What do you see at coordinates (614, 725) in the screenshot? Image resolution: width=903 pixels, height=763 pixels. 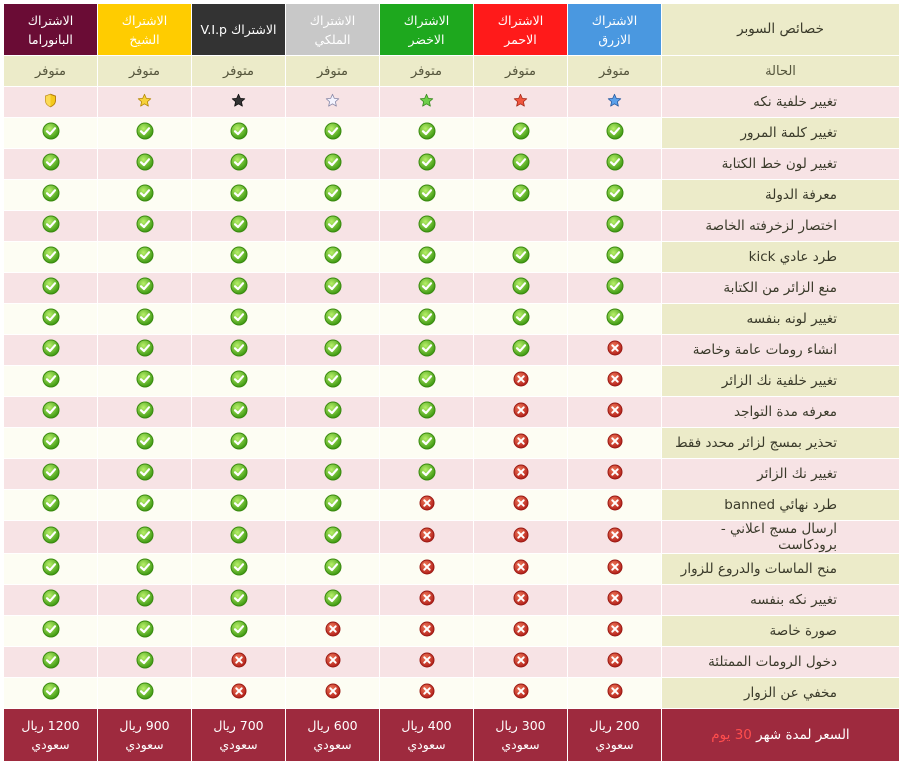 I see `price-amount: 200 ريال` at bounding box center [614, 725].